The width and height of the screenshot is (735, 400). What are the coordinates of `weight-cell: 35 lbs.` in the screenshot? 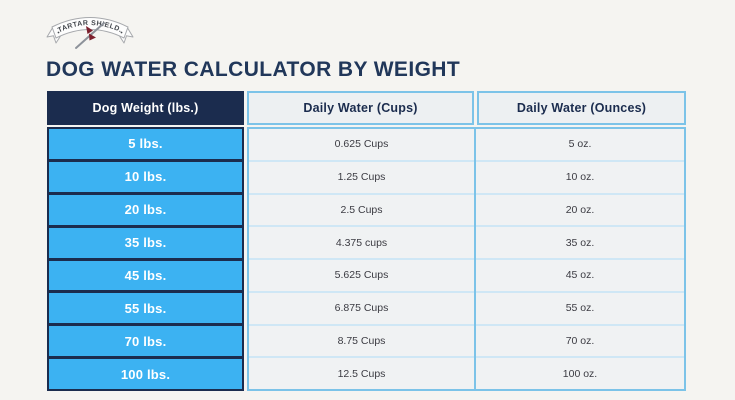 It's located at (145, 242).